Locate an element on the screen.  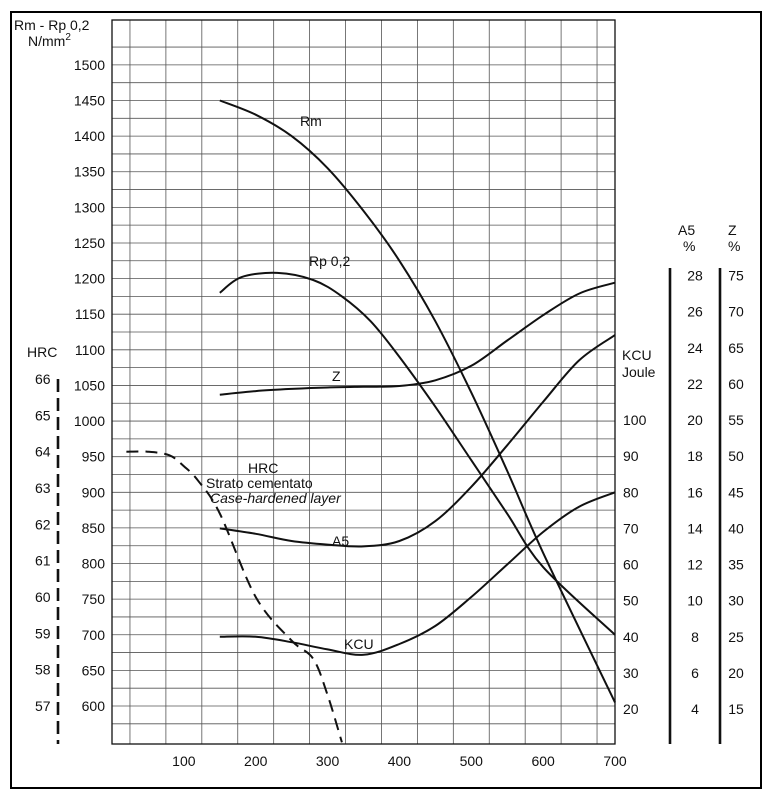
hrc-axis-tick-label: 59 is located at coordinates (43, 633).